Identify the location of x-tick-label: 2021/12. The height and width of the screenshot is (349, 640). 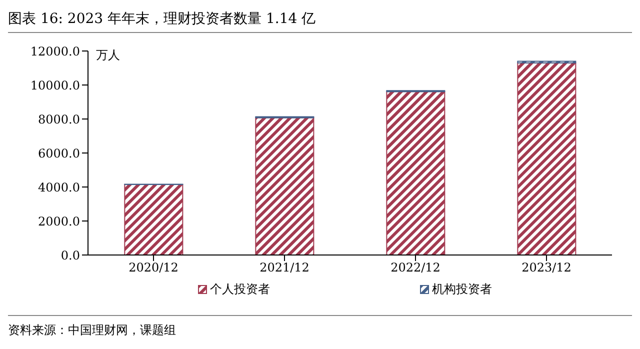
(285, 267).